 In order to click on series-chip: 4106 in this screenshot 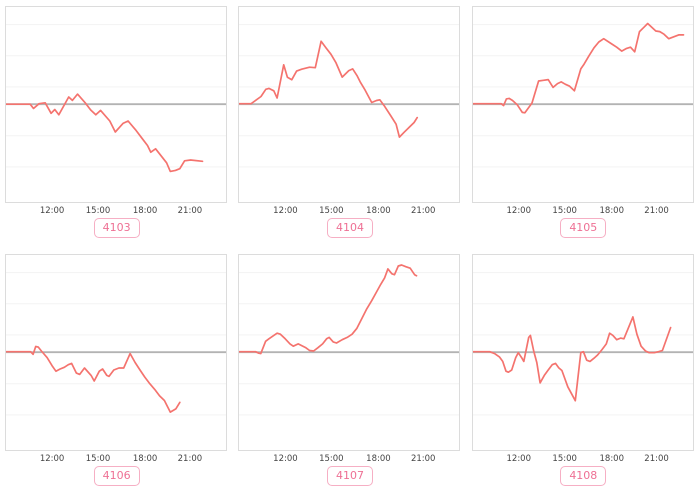, I will do `click(116, 476)`.